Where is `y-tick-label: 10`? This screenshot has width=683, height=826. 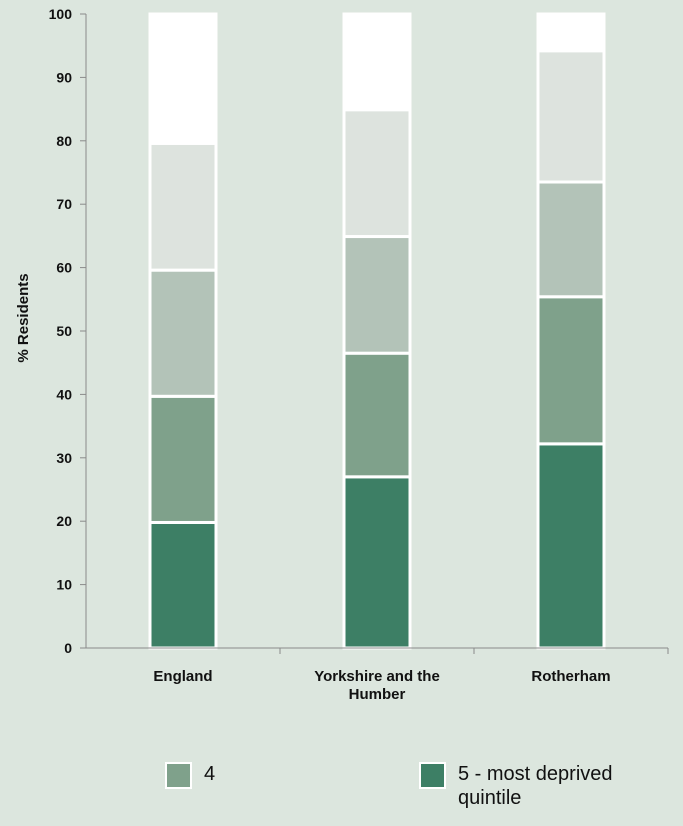
y-tick-label: 10 is located at coordinates (64, 585).